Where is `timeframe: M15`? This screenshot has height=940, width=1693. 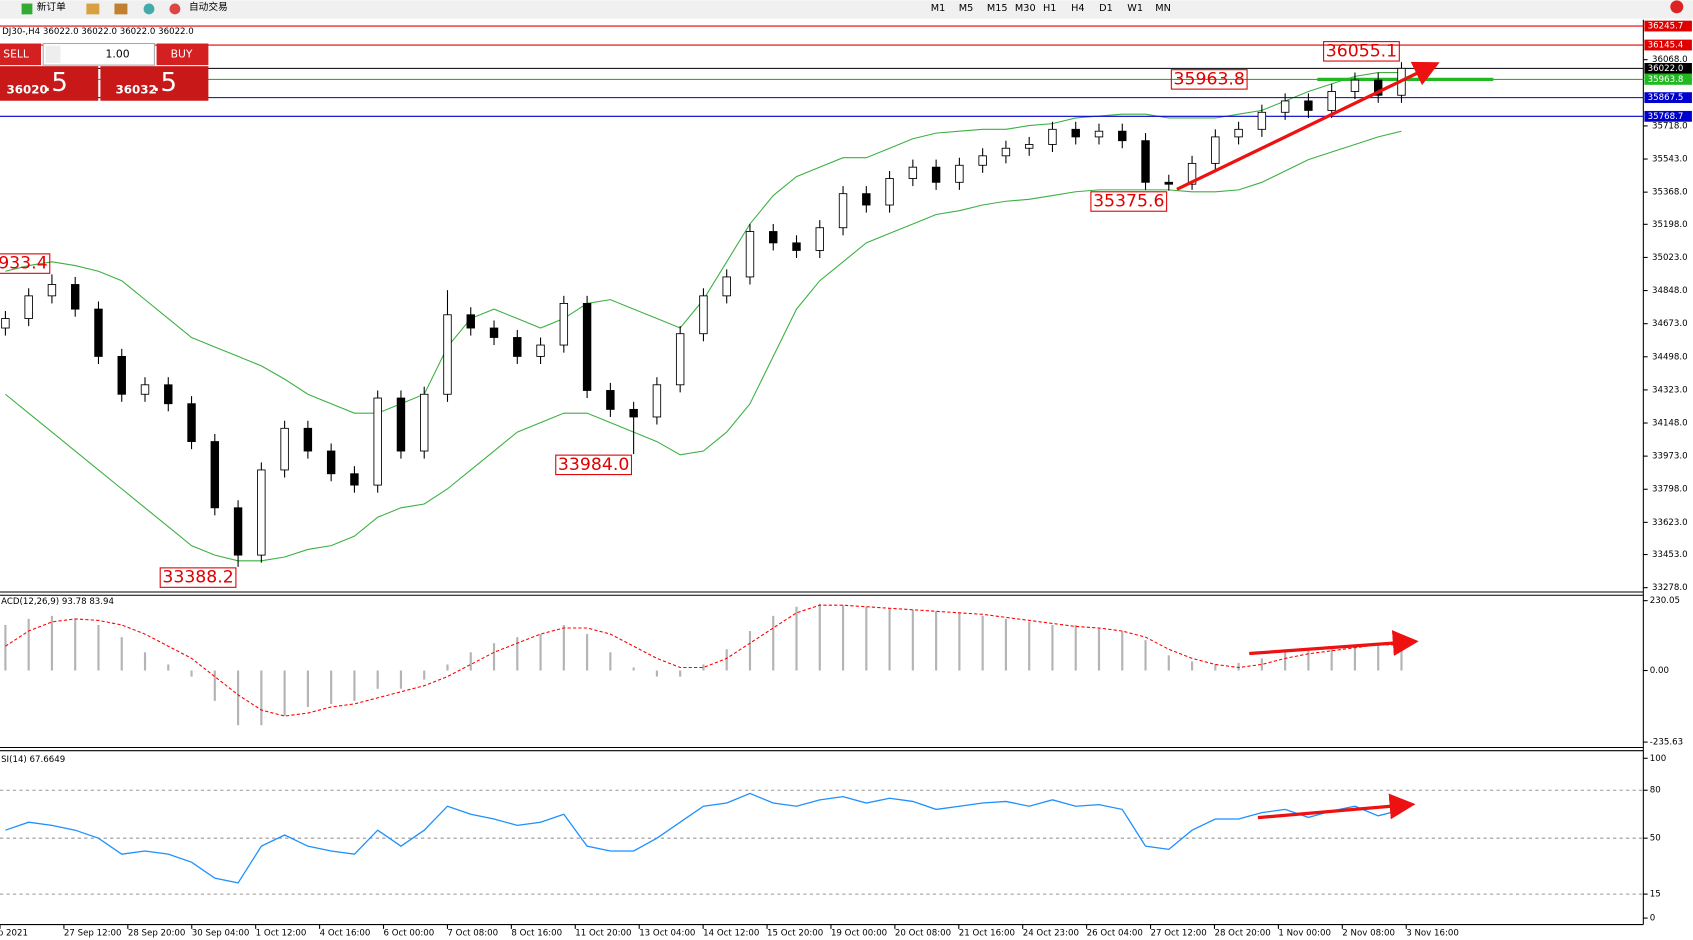
timeframe: M15 is located at coordinates (997, 8).